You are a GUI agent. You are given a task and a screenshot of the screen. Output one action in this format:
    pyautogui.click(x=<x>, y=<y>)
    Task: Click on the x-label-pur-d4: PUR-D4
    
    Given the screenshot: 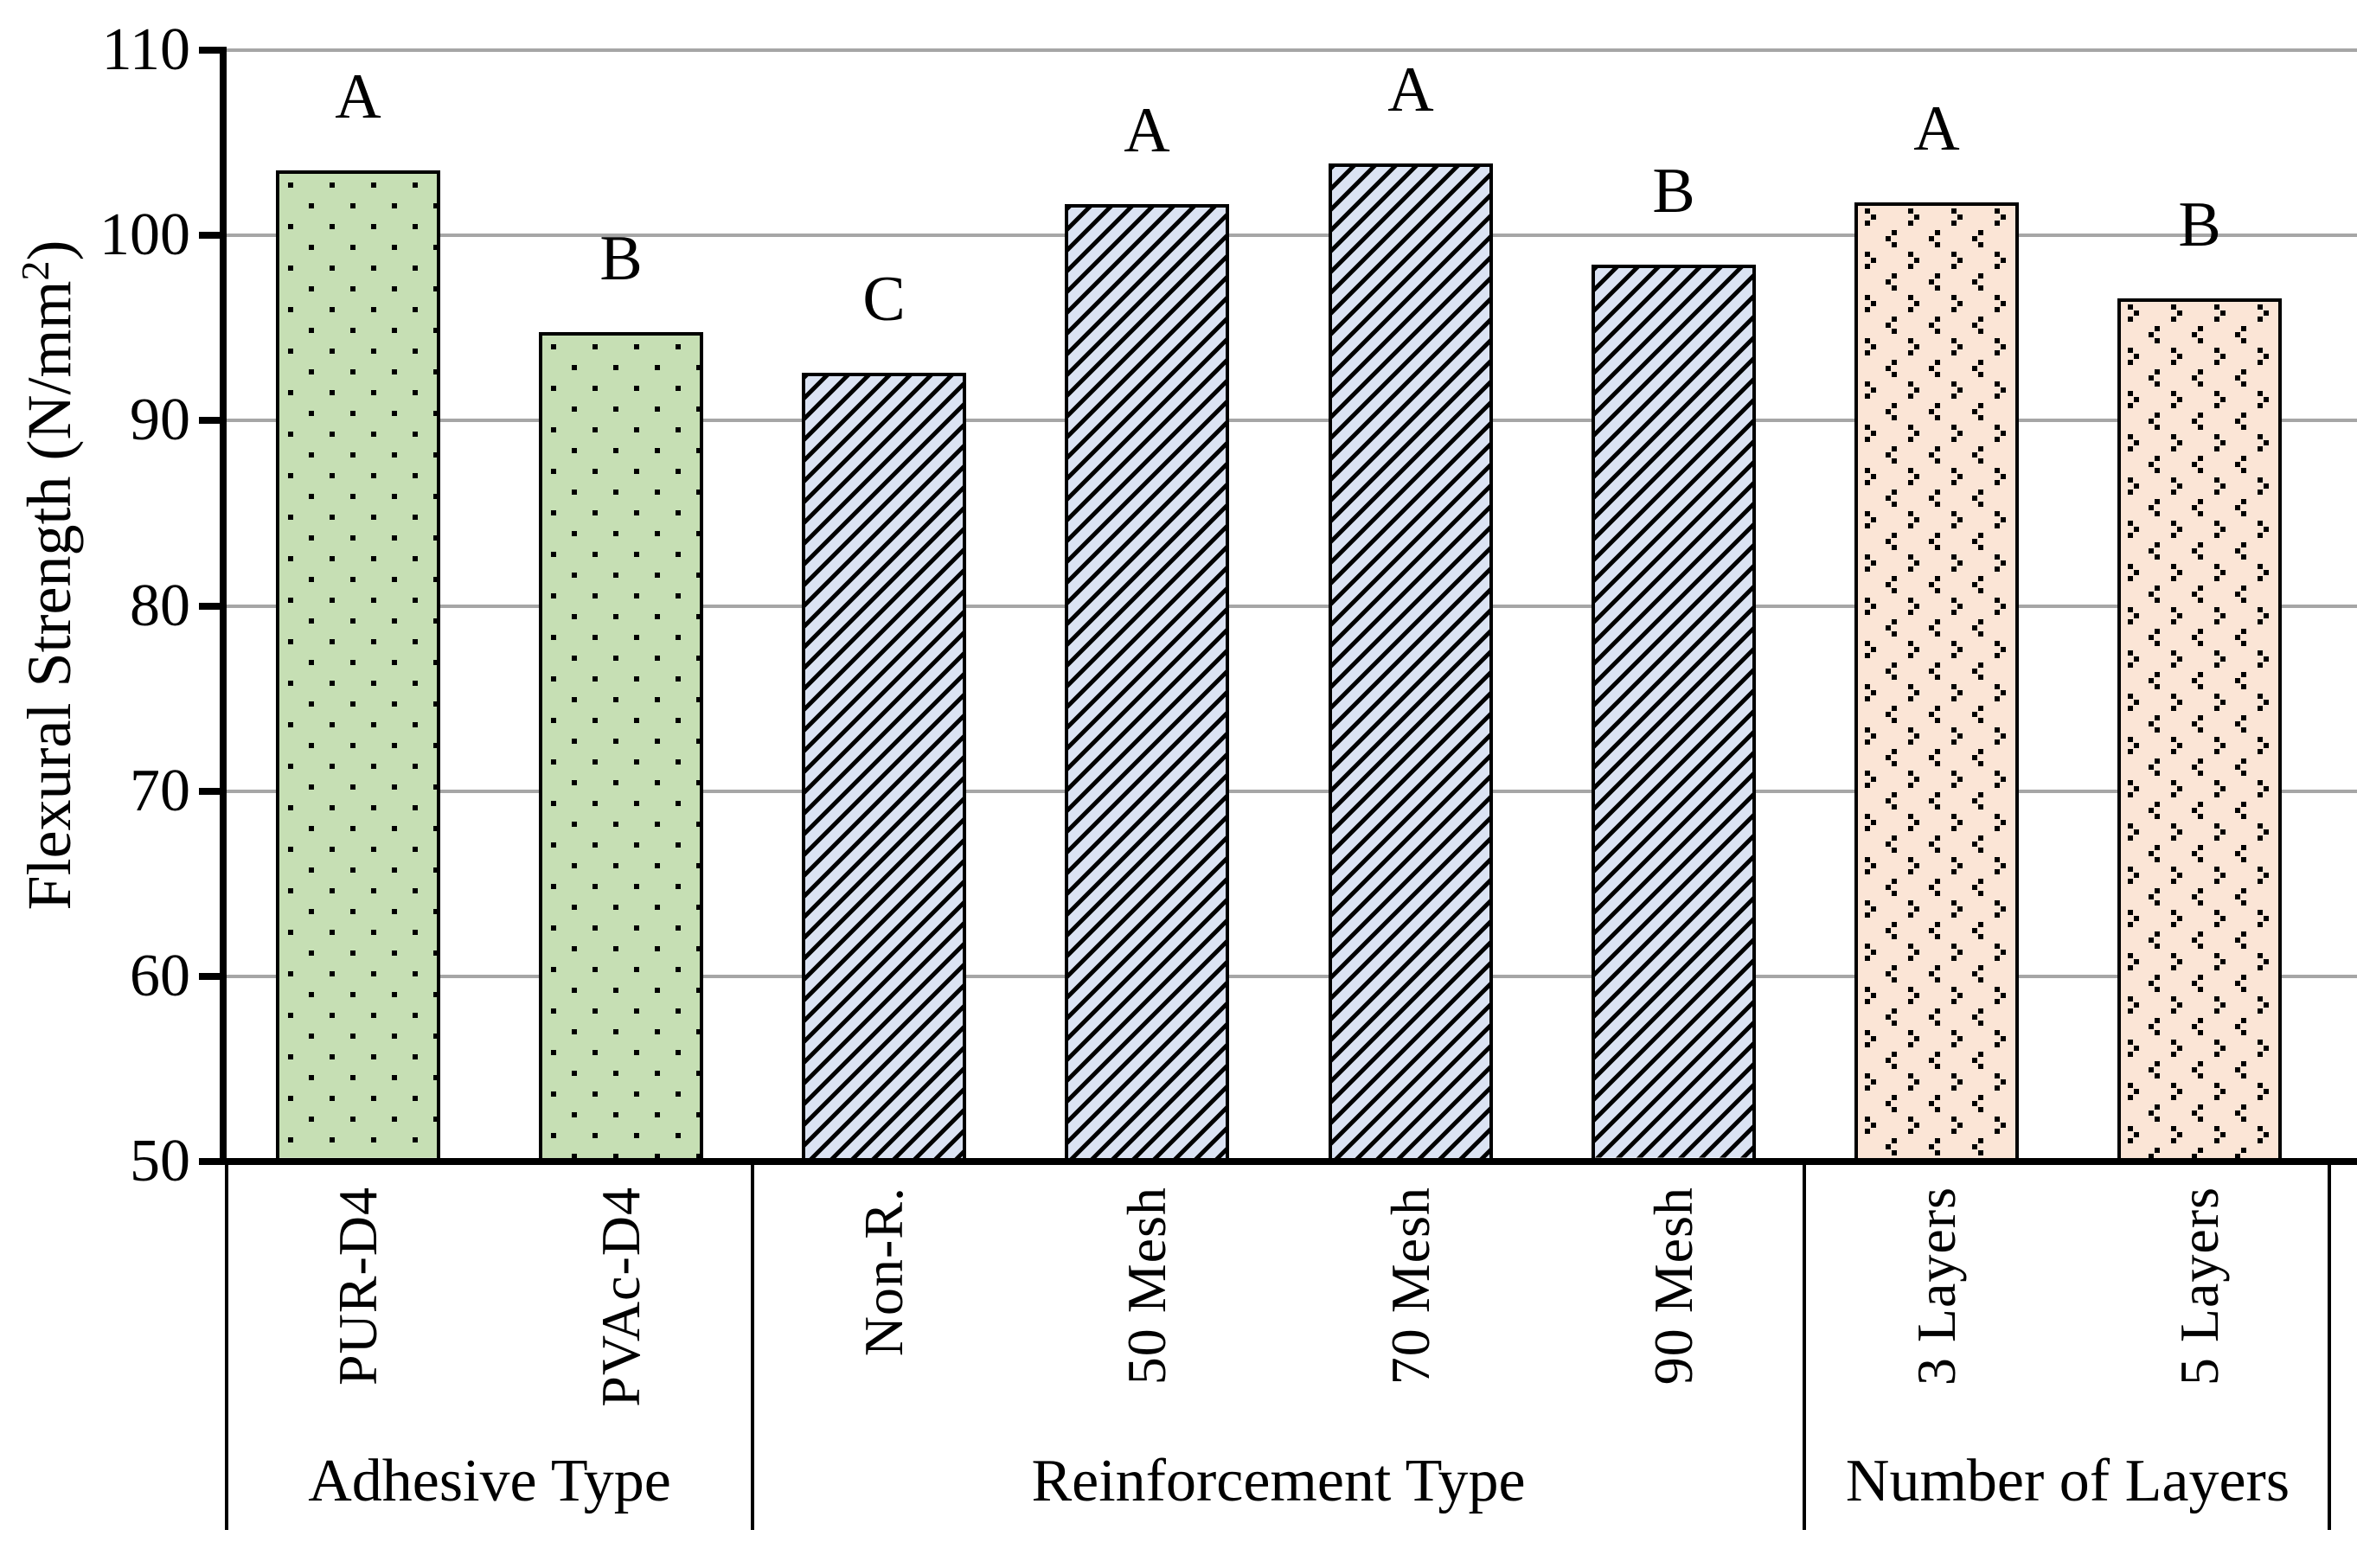 What is the action you would take?
    pyautogui.click(x=358, y=1286)
    